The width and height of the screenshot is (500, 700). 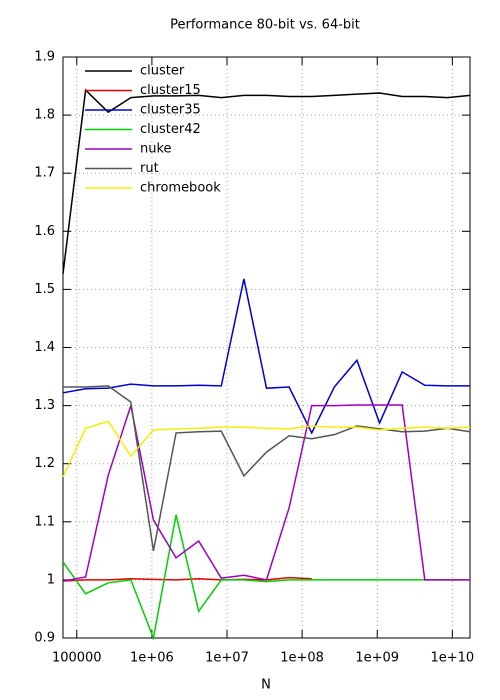 What do you see at coordinates (156, 149) in the screenshot?
I see `legend-label: nuke` at bounding box center [156, 149].